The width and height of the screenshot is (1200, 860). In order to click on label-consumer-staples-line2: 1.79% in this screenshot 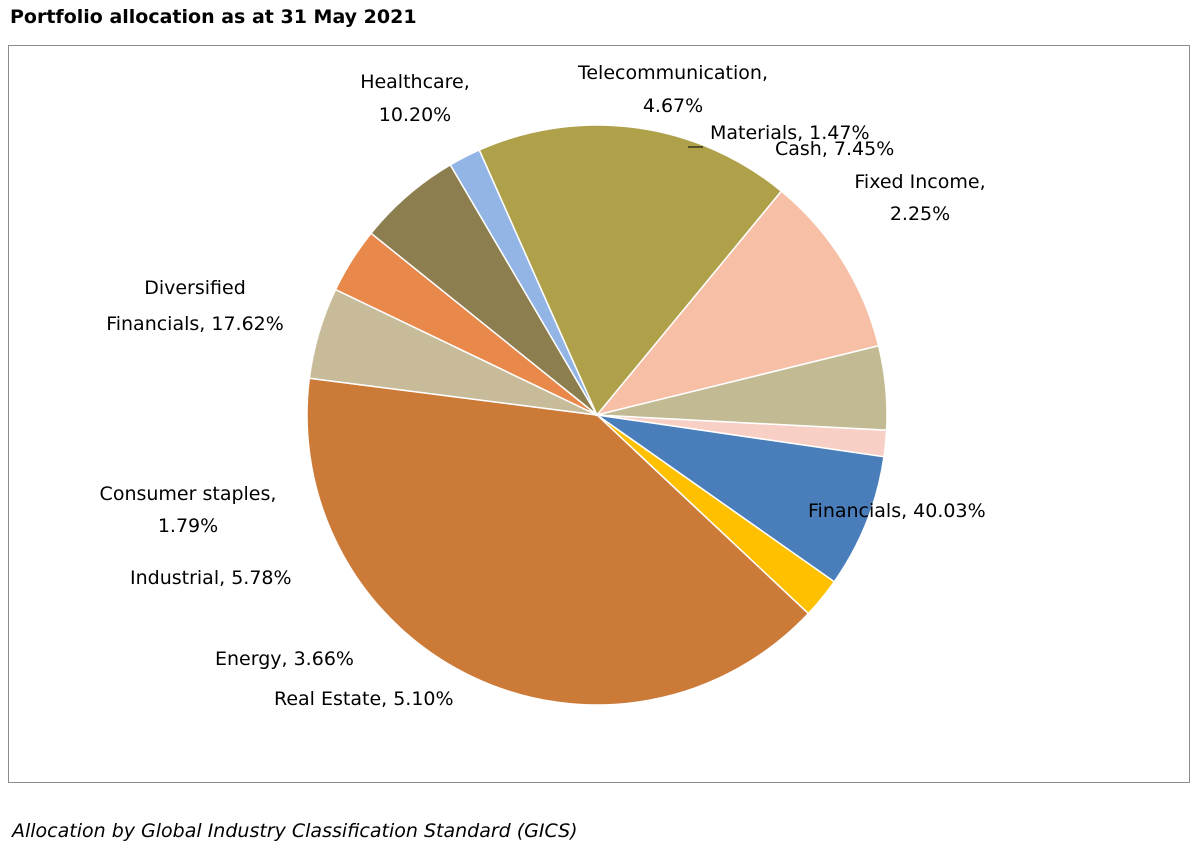, I will do `click(188, 526)`.